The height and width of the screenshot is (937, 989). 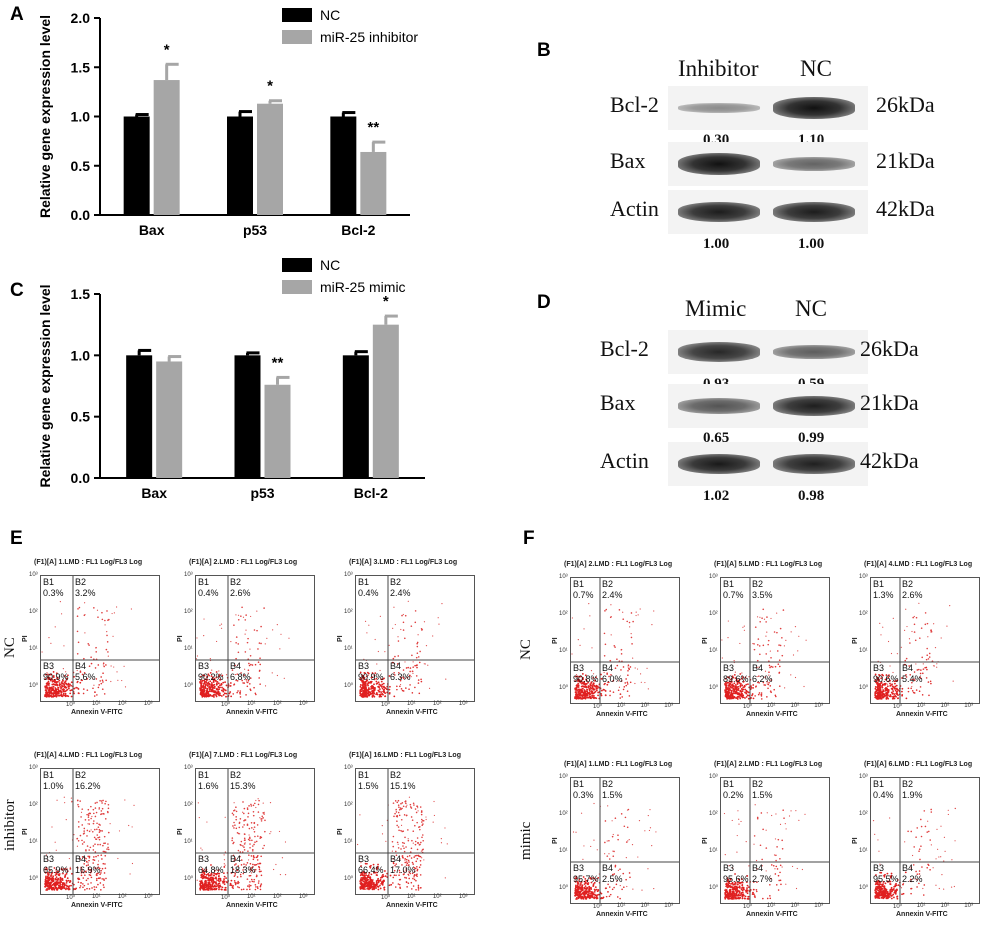 What do you see at coordinates (358, 230) in the screenshot?
I see `chart-a-xtick-label: Bcl-2` at bounding box center [358, 230].